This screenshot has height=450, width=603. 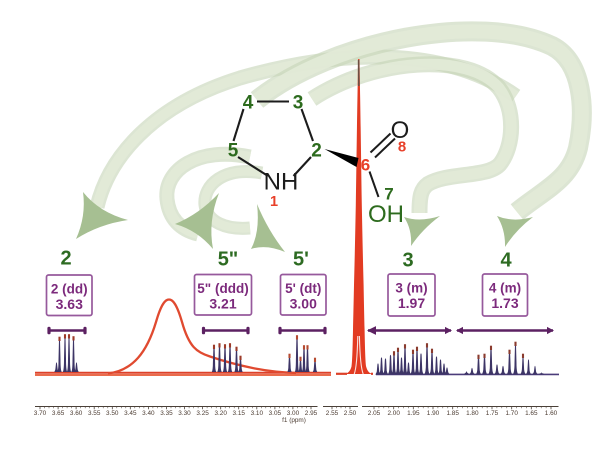 I want to click on svg-text: 3.40, so click(x=148, y=413).